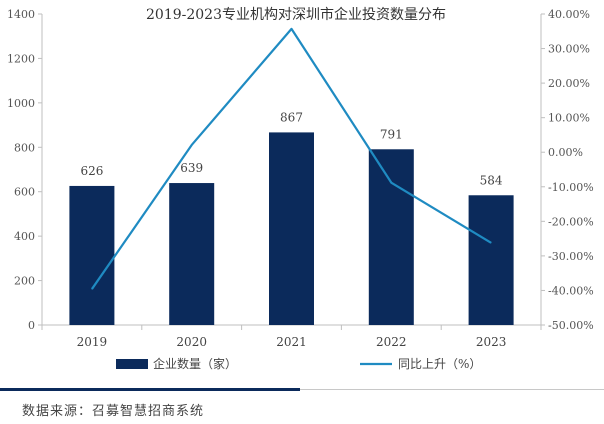 The width and height of the screenshot is (604, 424). What do you see at coordinates (391, 342) in the screenshot?
I see `x-tick-label: 2022` at bounding box center [391, 342].